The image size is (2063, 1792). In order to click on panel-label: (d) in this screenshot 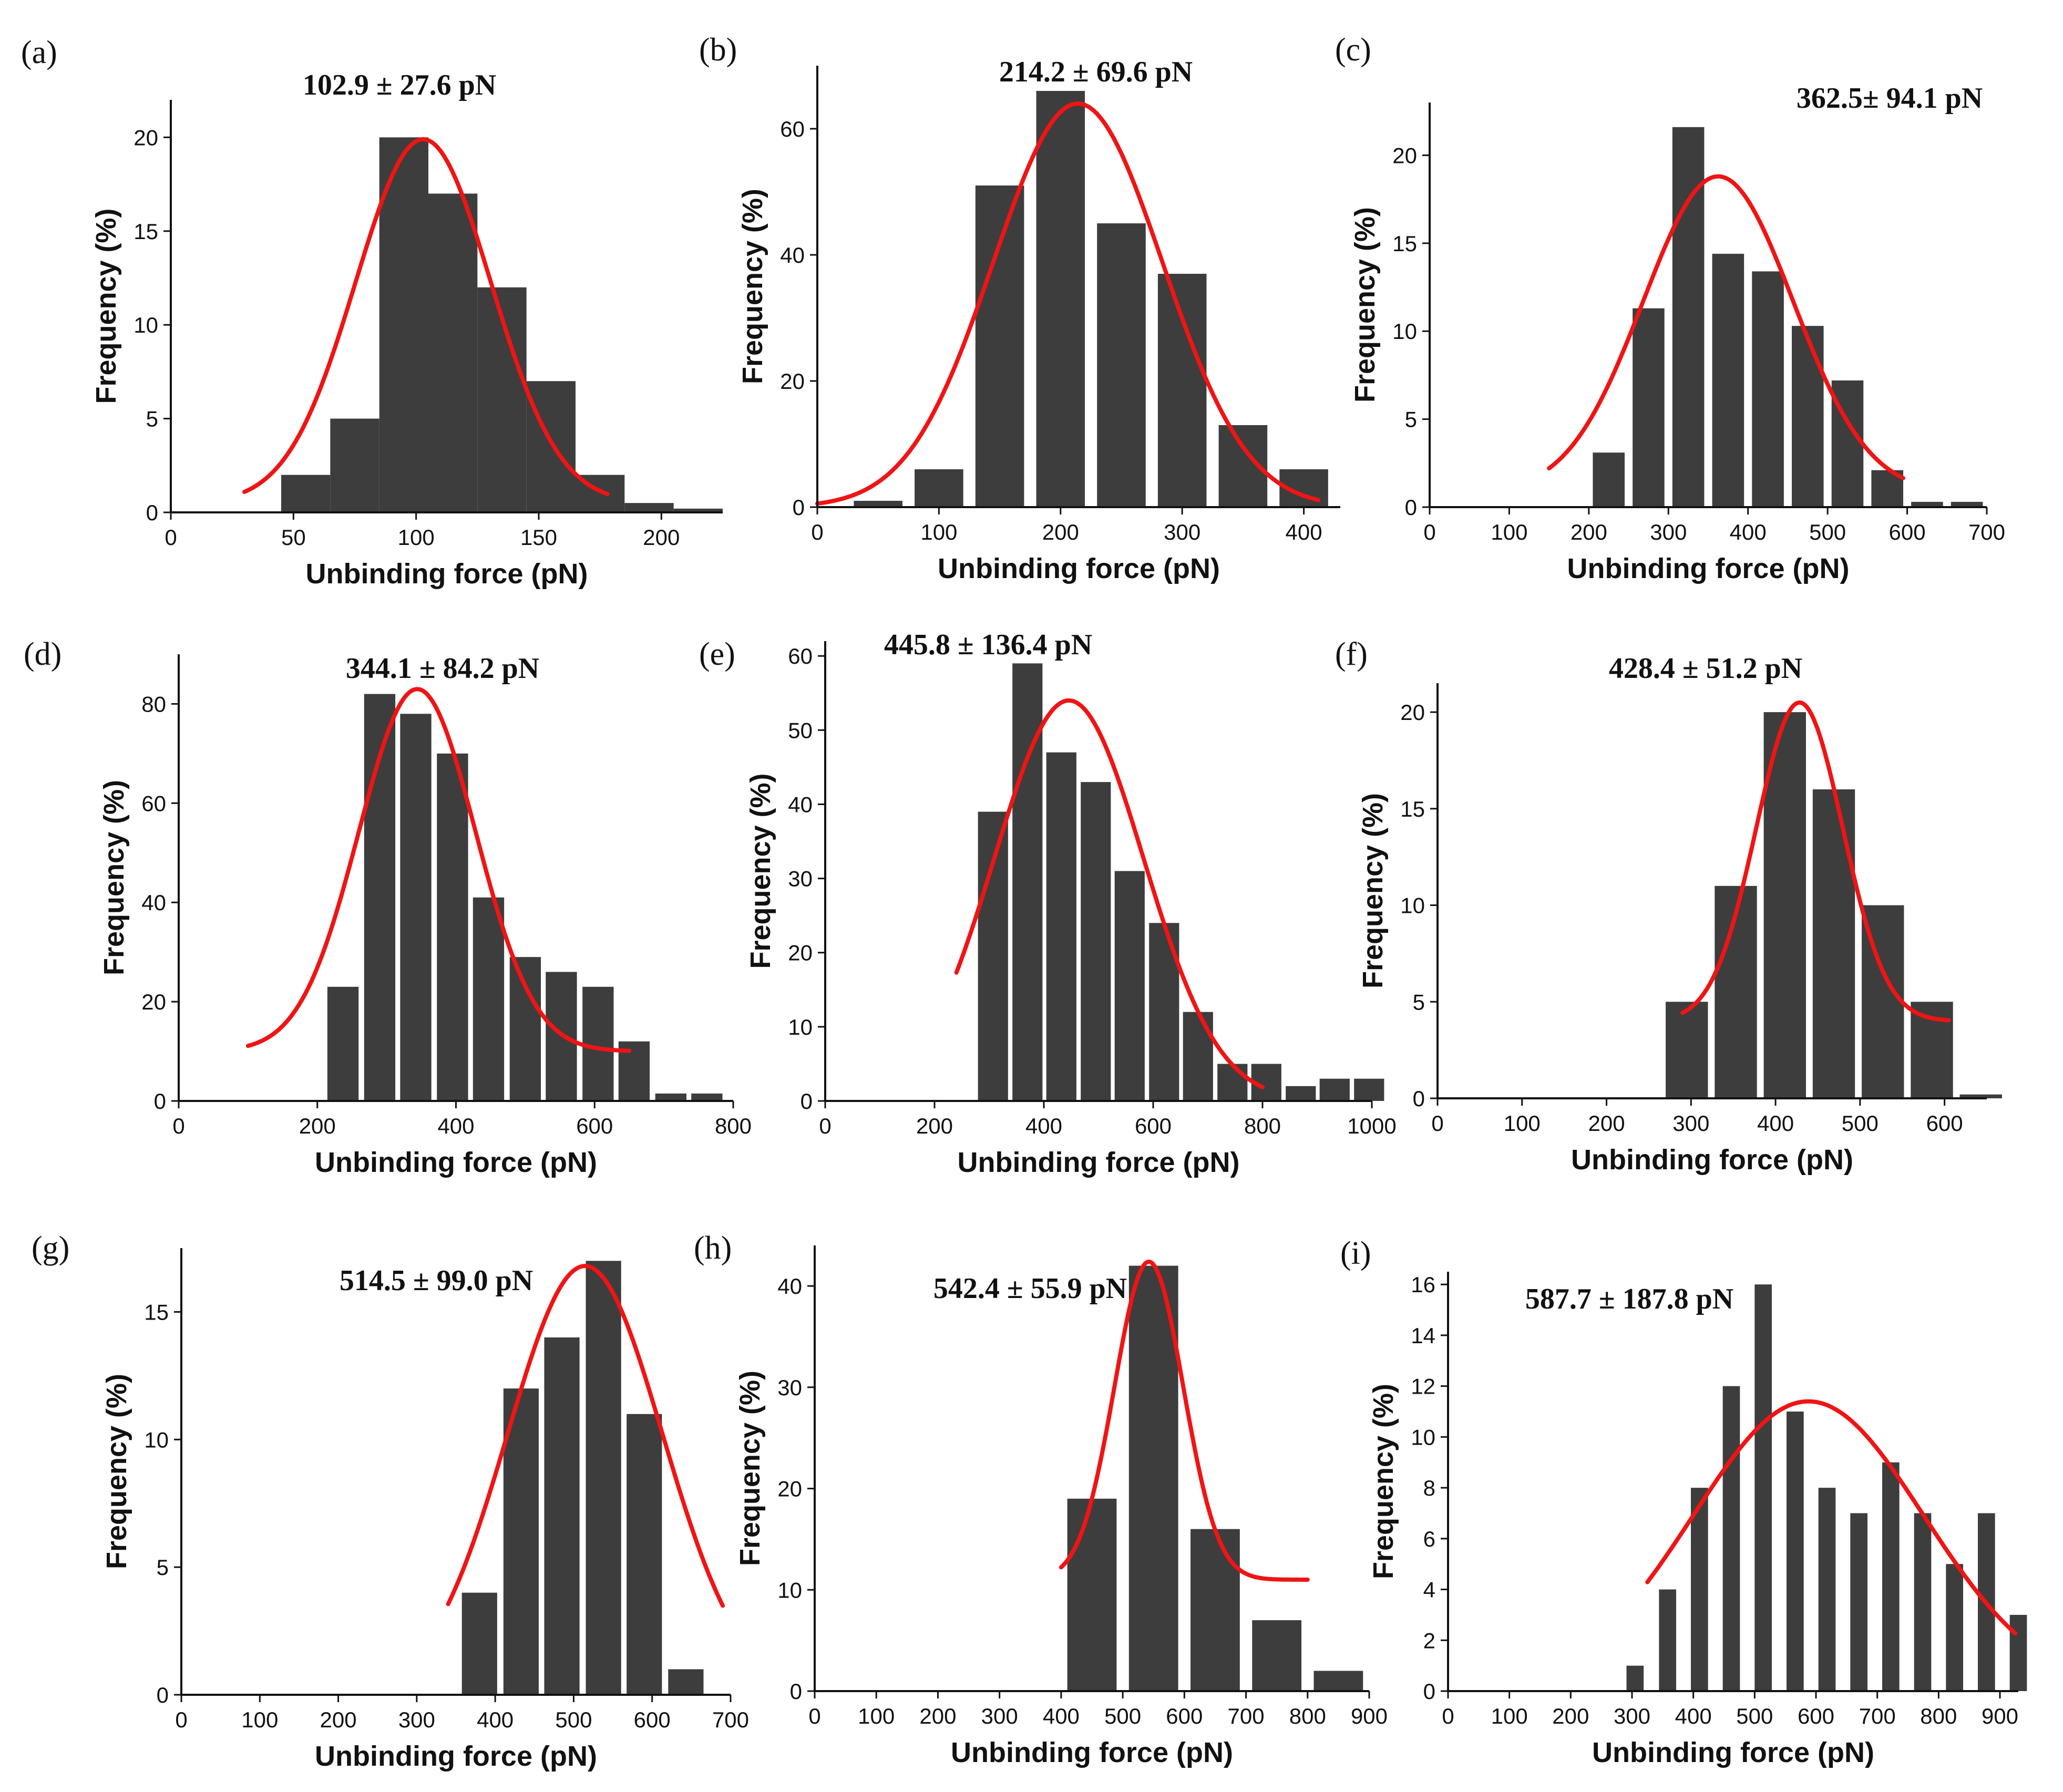, I will do `click(42, 654)`.